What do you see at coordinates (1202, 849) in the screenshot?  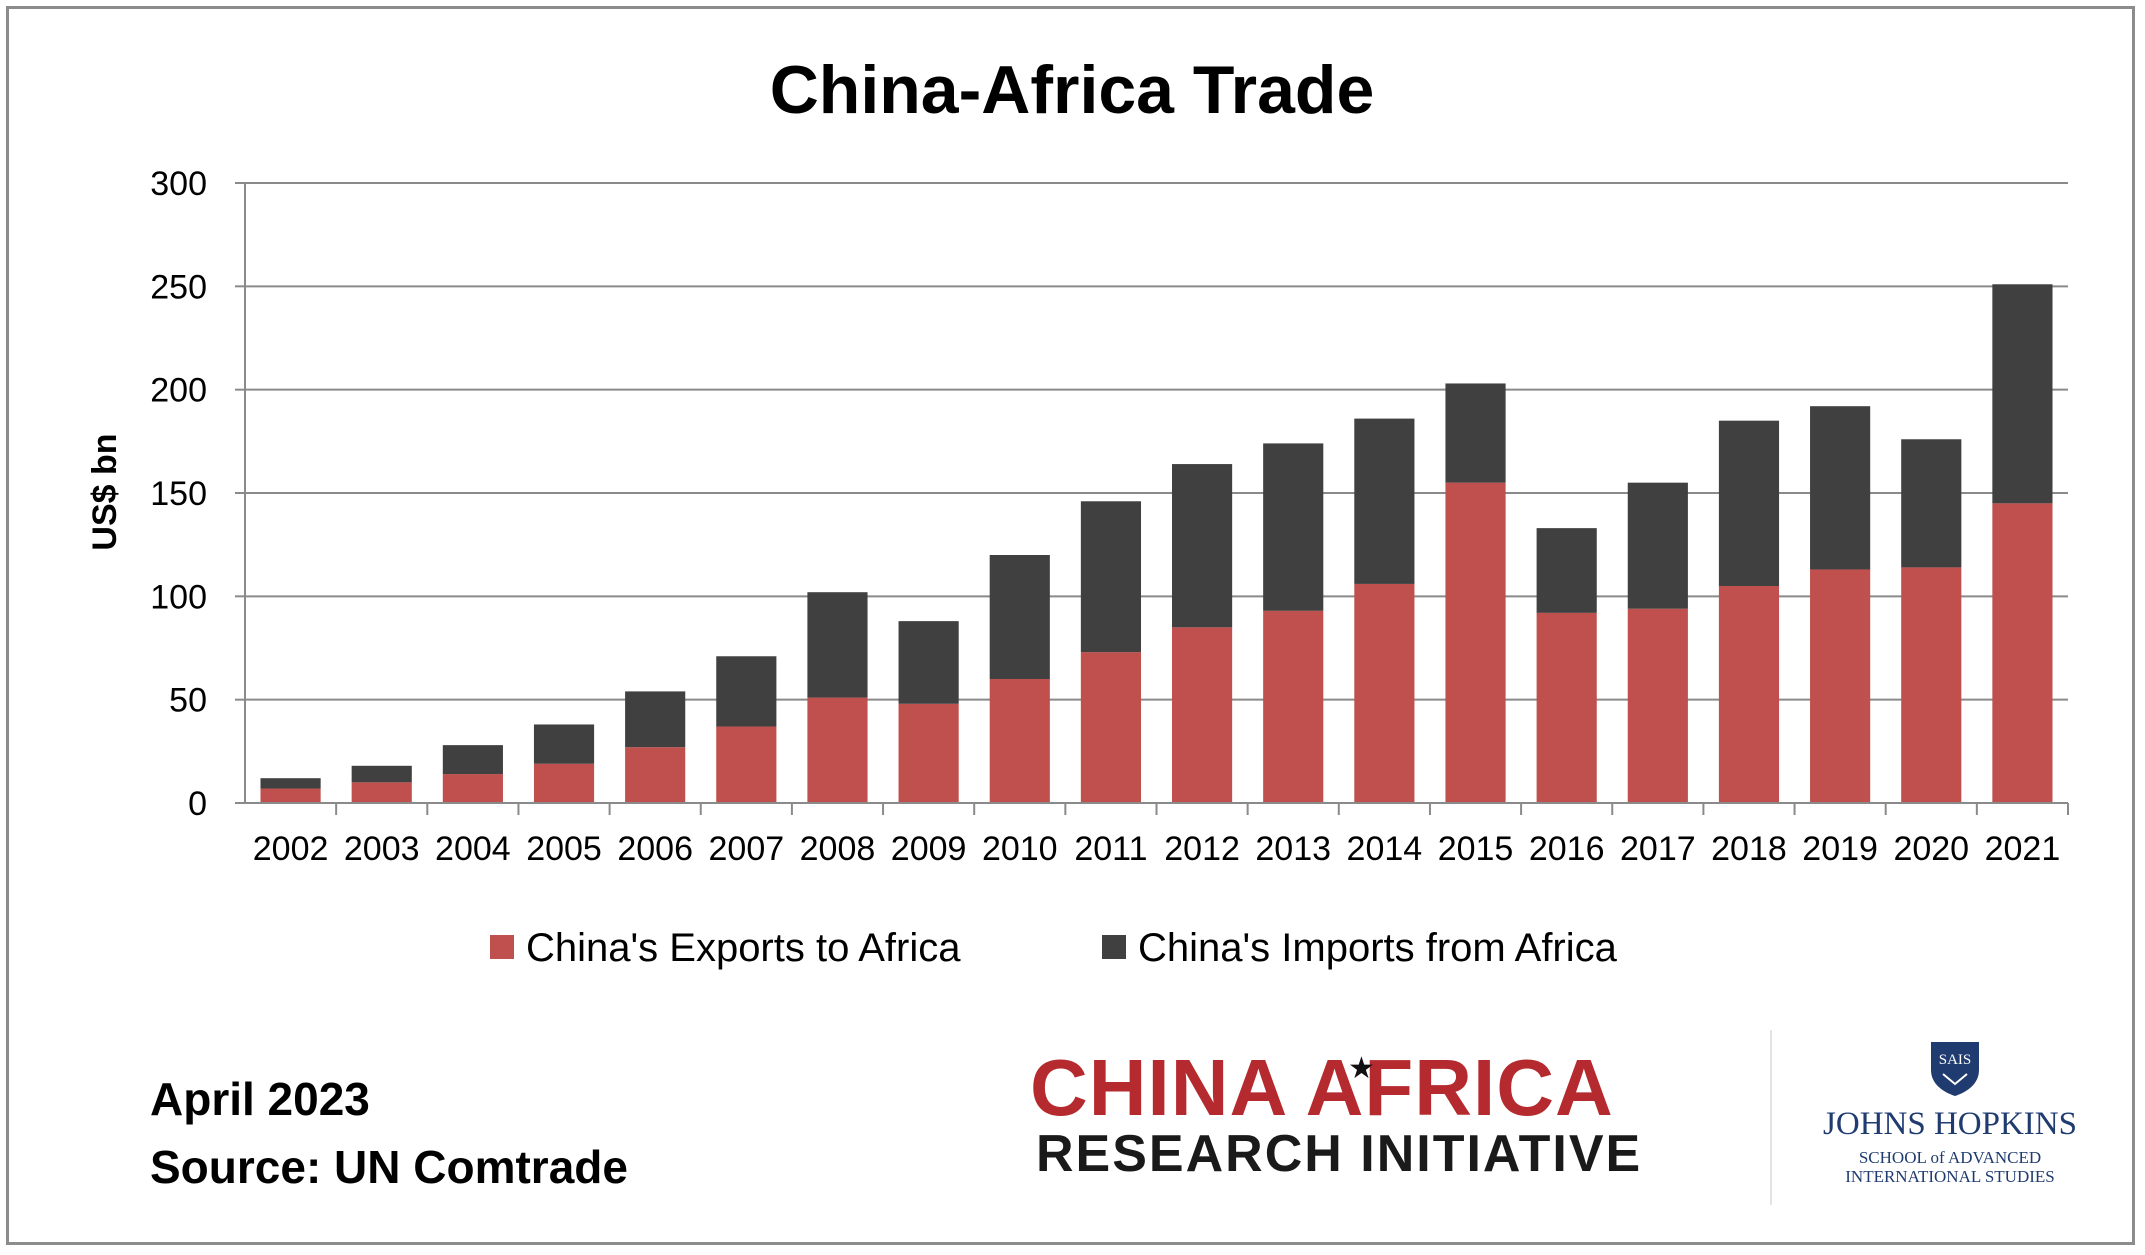 I see `x-tick-label-2012: 2012` at bounding box center [1202, 849].